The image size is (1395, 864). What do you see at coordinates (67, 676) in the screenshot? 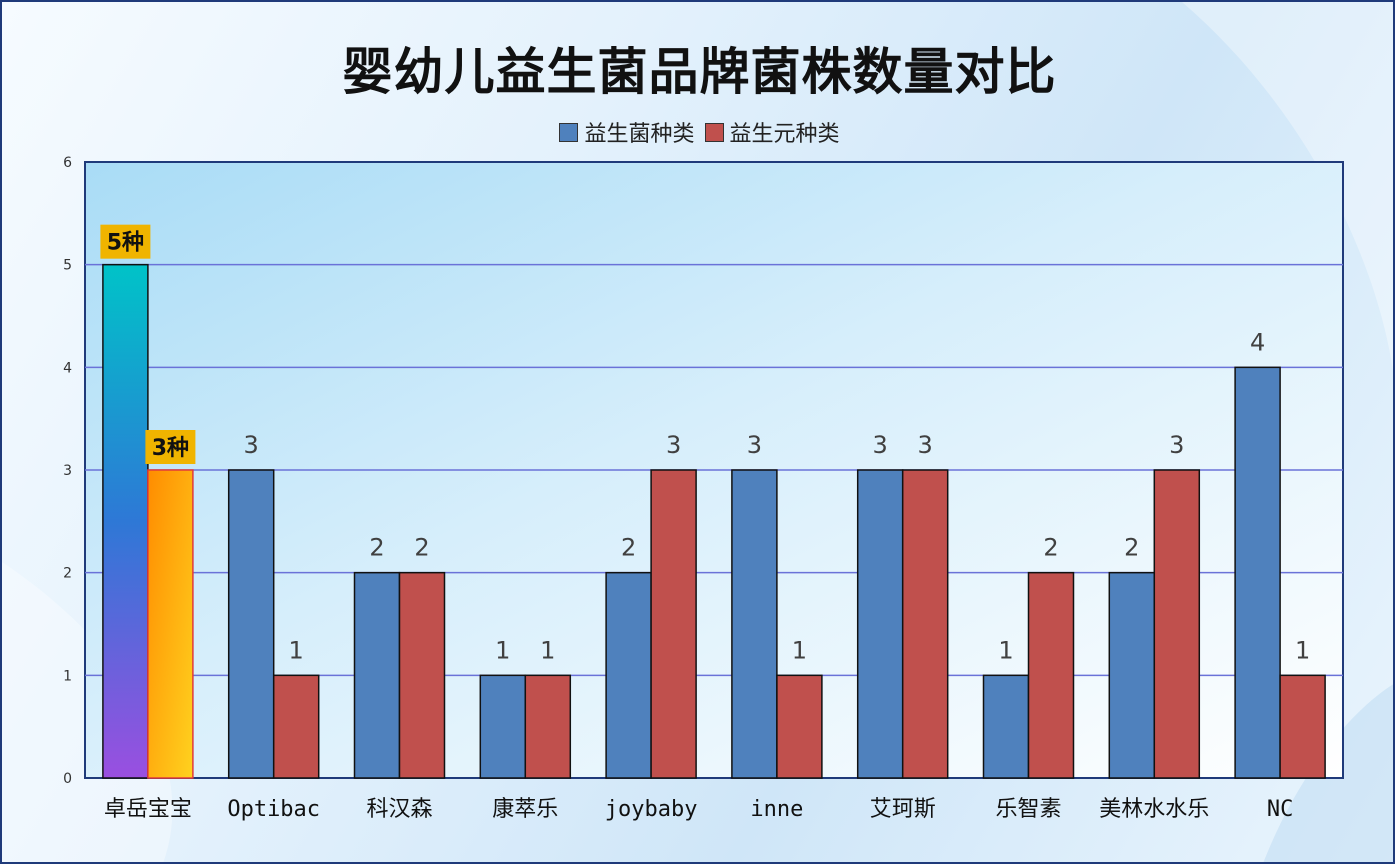
I see `y-tick-label: 1` at bounding box center [67, 676].